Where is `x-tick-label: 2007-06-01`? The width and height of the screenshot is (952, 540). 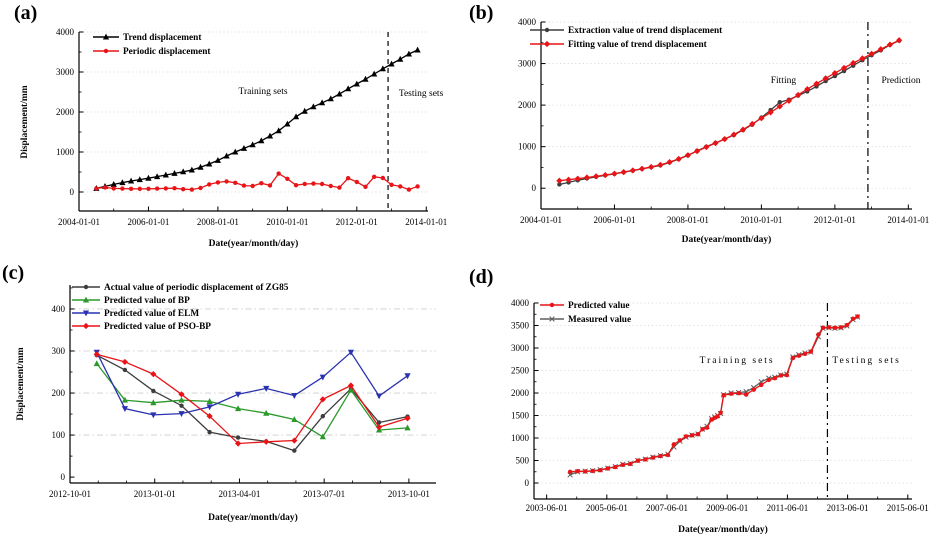
x-tick-label: 2007-06-01 is located at coordinates (667, 508).